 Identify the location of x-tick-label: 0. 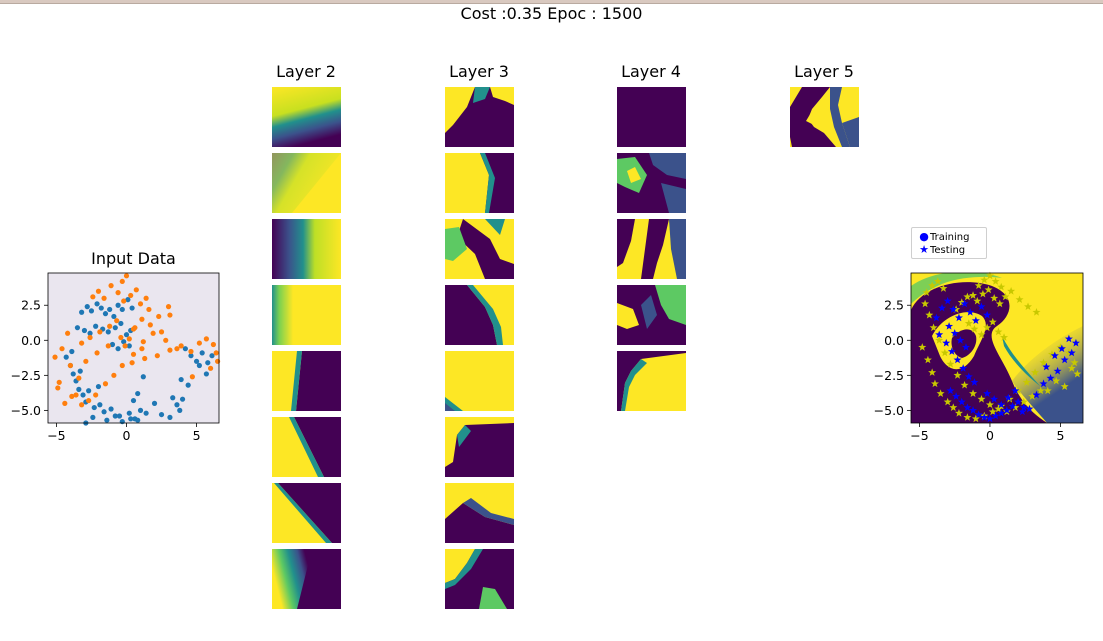
(990, 435).